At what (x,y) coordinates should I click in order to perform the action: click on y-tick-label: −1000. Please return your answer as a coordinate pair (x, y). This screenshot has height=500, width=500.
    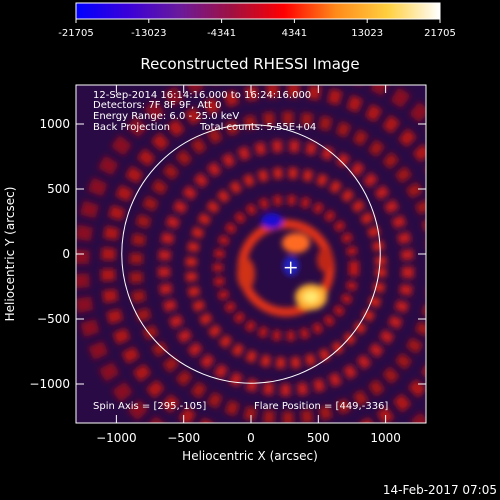
    Looking at the image, I should click on (49, 384).